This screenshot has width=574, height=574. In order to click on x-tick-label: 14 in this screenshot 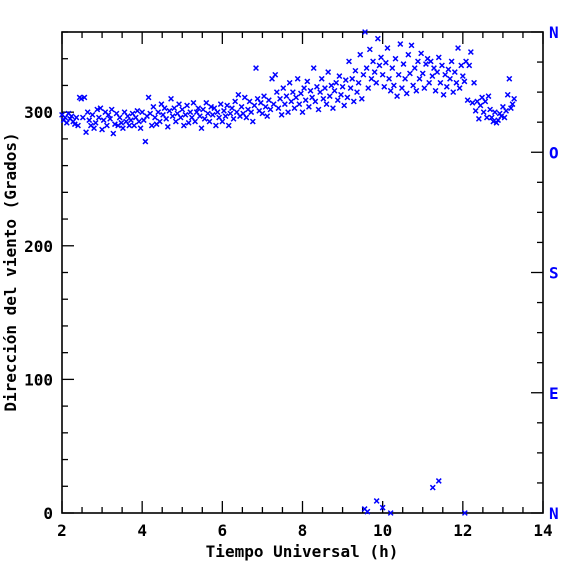, I will do `click(542, 530)`.